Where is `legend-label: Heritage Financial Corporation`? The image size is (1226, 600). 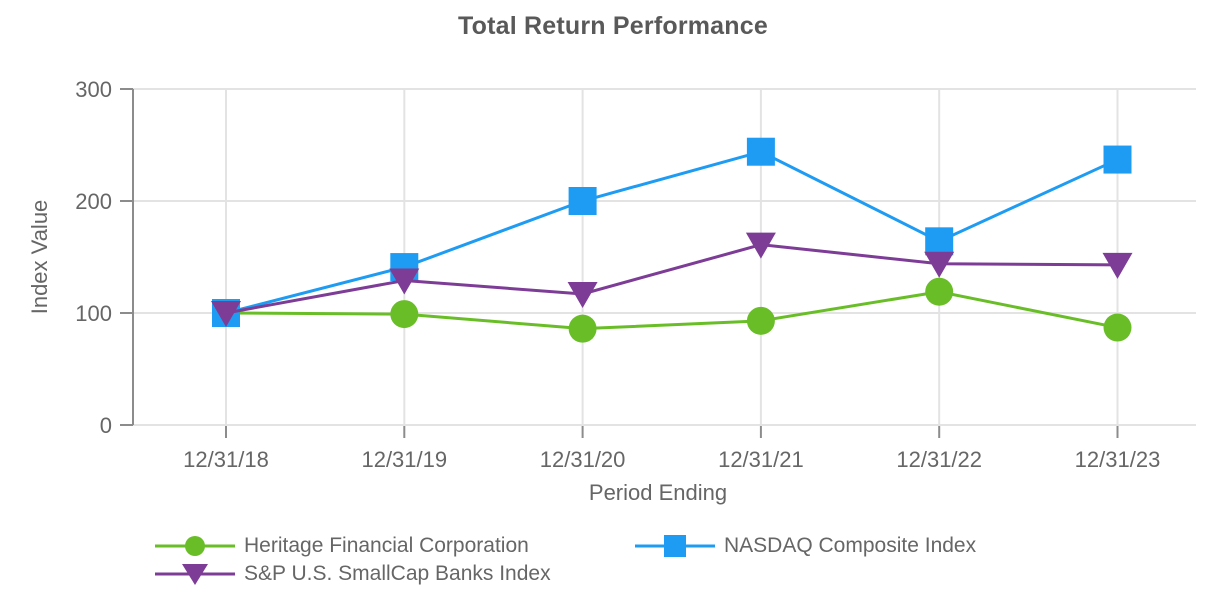 legend-label: Heritage Financial Corporation is located at coordinates (386, 545).